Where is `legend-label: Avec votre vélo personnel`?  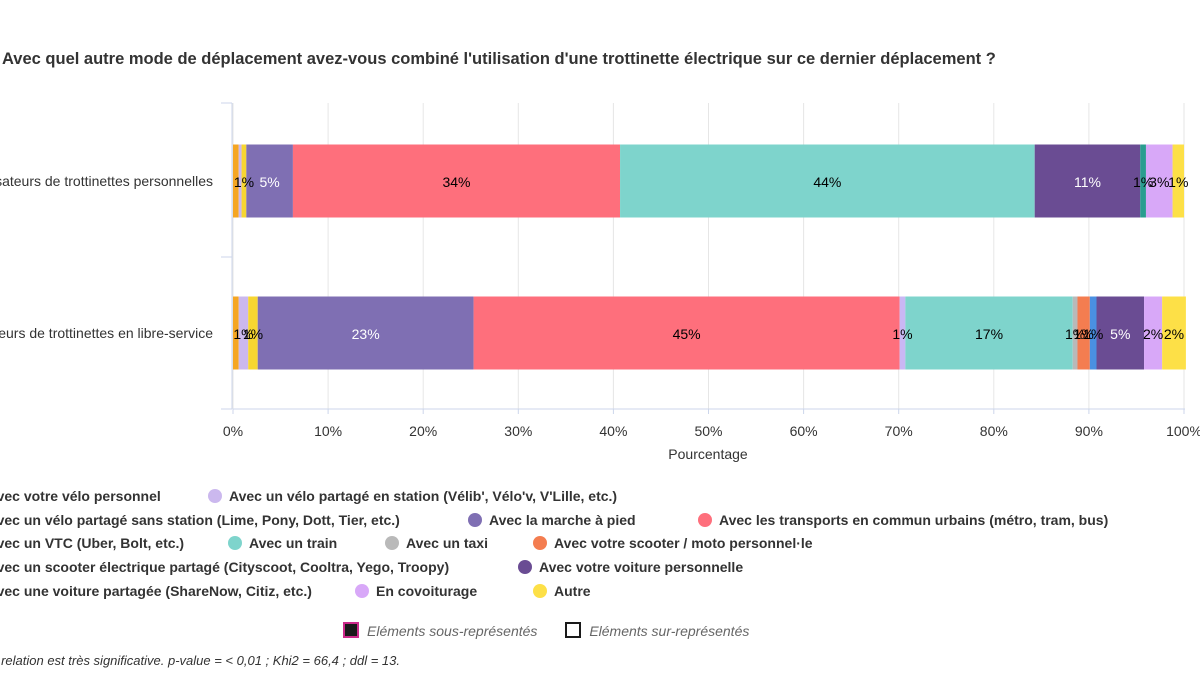 legend-label: Avec votre vélo personnel is located at coordinates (80, 496).